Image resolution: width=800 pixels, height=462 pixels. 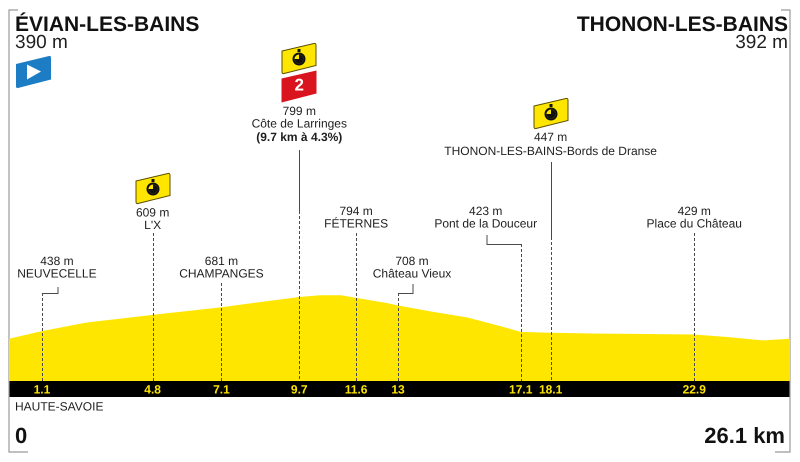 What do you see at coordinates (412, 273) in the screenshot?
I see `text: Château Vieux` at bounding box center [412, 273].